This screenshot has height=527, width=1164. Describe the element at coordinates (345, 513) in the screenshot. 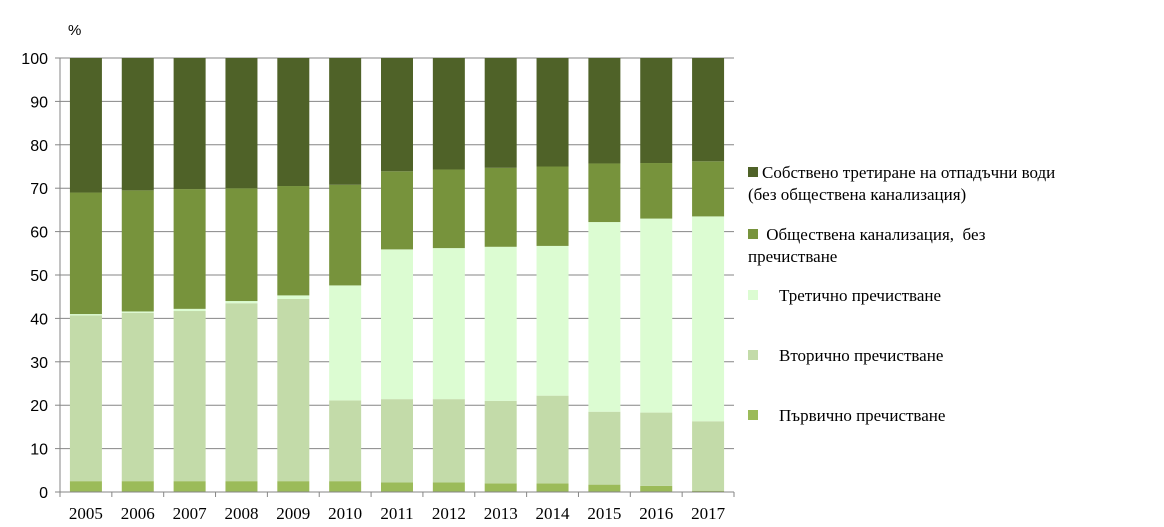

I see `x-tick-label: 2010` at that location.